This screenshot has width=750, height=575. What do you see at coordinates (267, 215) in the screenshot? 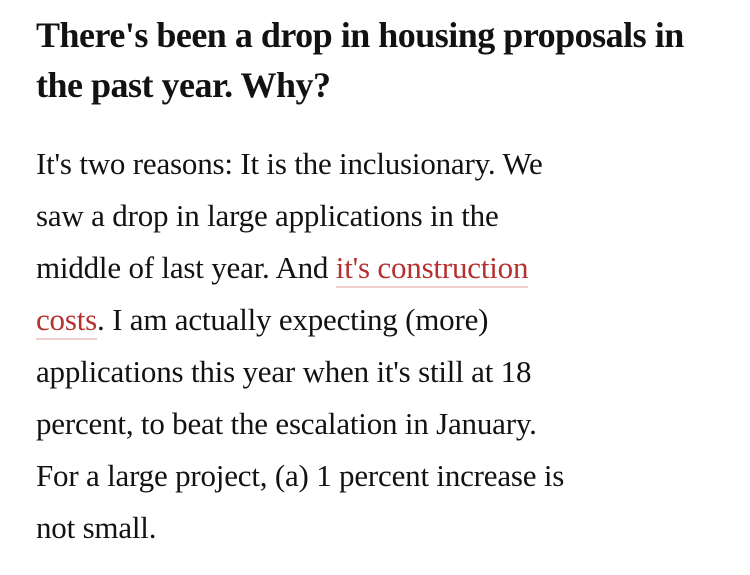
I see `paragraph-text: saw a drop in large applications in the` at bounding box center [267, 215].